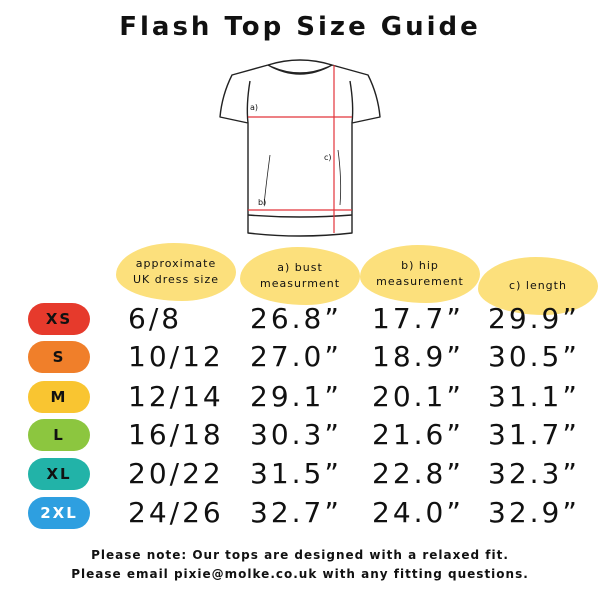 This screenshot has height=600, width=600. Describe the element at coordinates (296, 473) in the screenshot. I see `bust-cell: 31.5”` at that location.